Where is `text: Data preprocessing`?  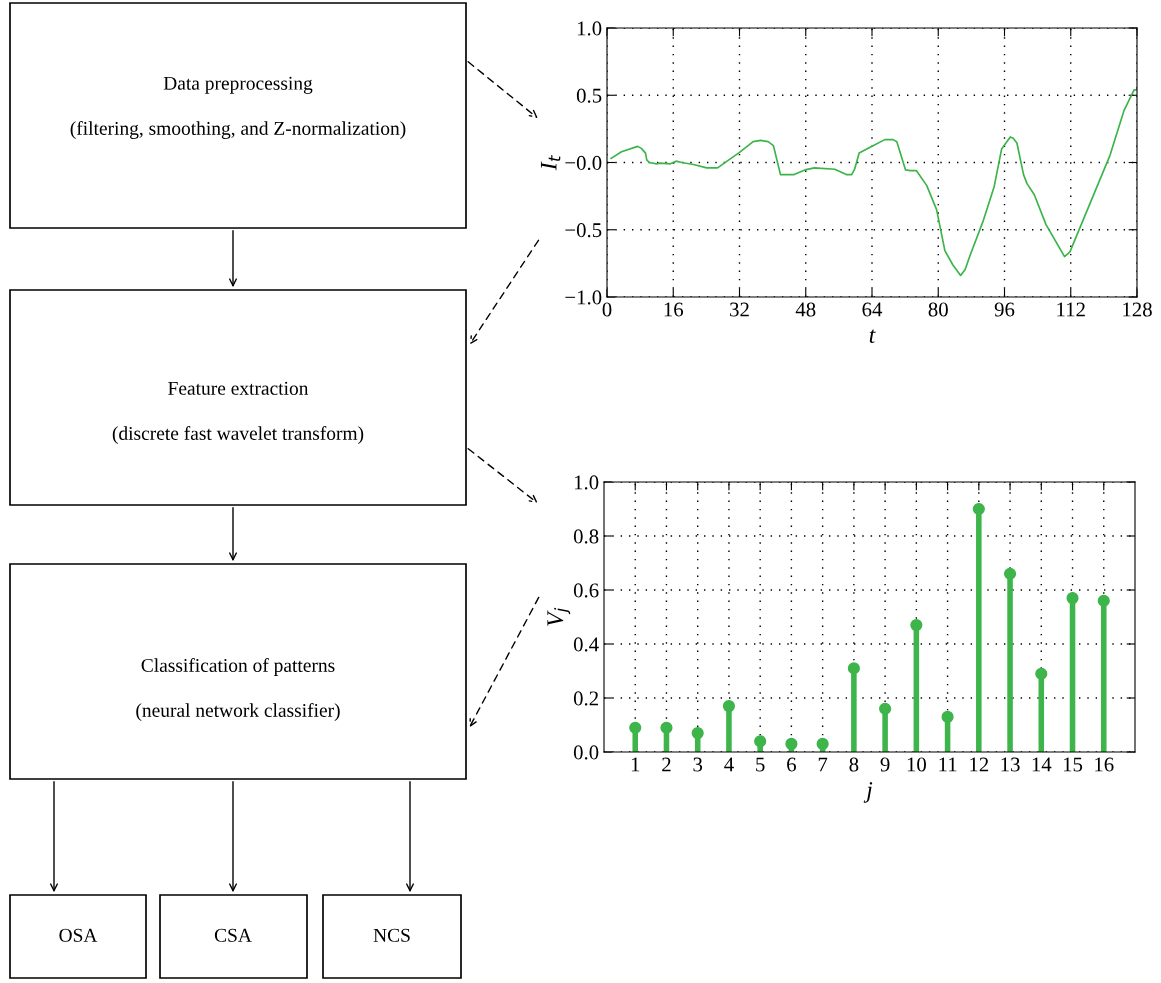
text: Data preprocessing is located at coordinates (238, 85).